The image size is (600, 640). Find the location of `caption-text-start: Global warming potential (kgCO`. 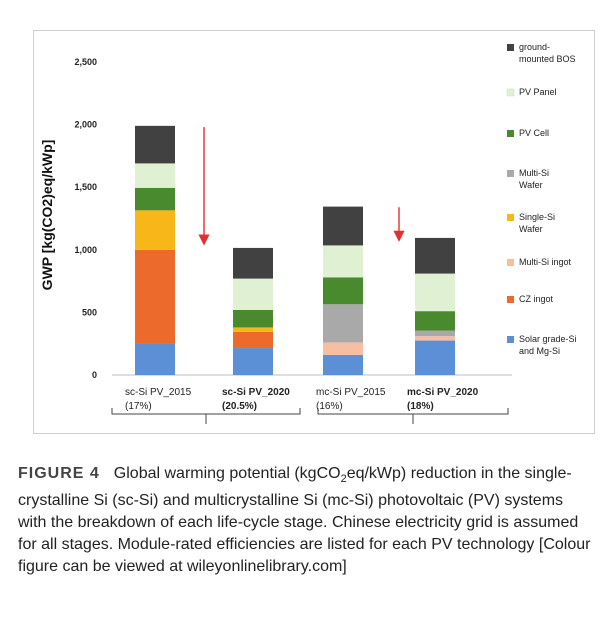

caption-text-start: Global warming potential (kgCO is located at coordinates (227, 473).